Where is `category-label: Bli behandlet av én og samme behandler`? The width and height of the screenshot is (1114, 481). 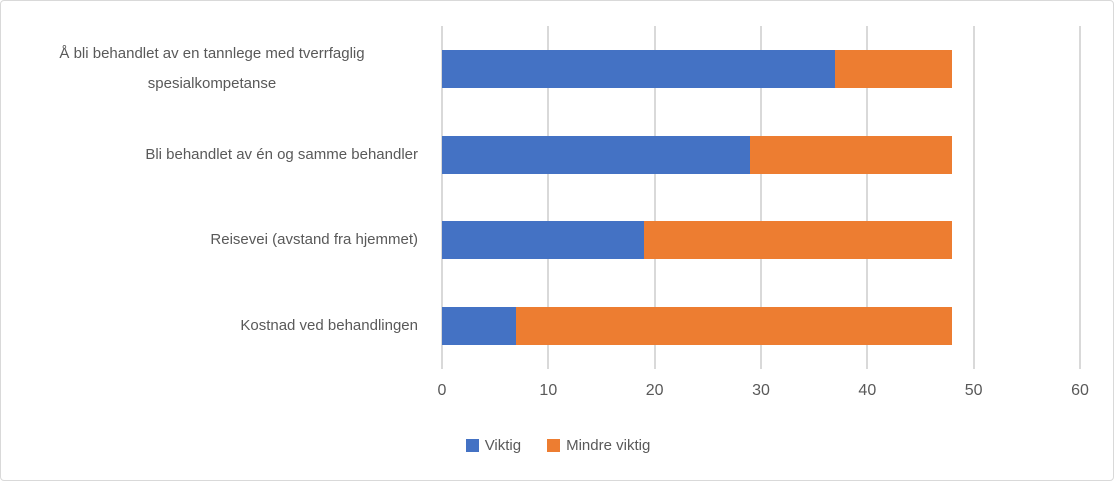 category-label: Bli behandlet av én og samme behandler is located at coordinates (212, 155).